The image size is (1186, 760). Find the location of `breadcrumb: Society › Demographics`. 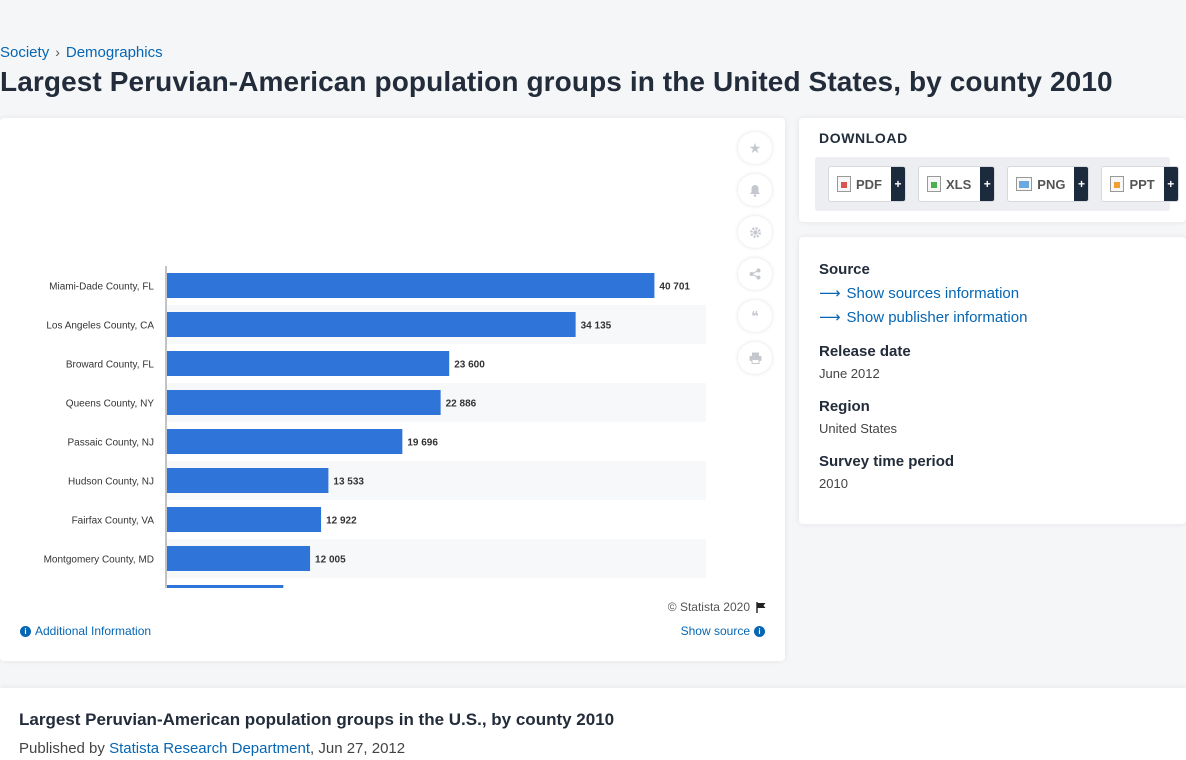

breadcrumb: Society › Demographics is located at coordinates (81, 52).